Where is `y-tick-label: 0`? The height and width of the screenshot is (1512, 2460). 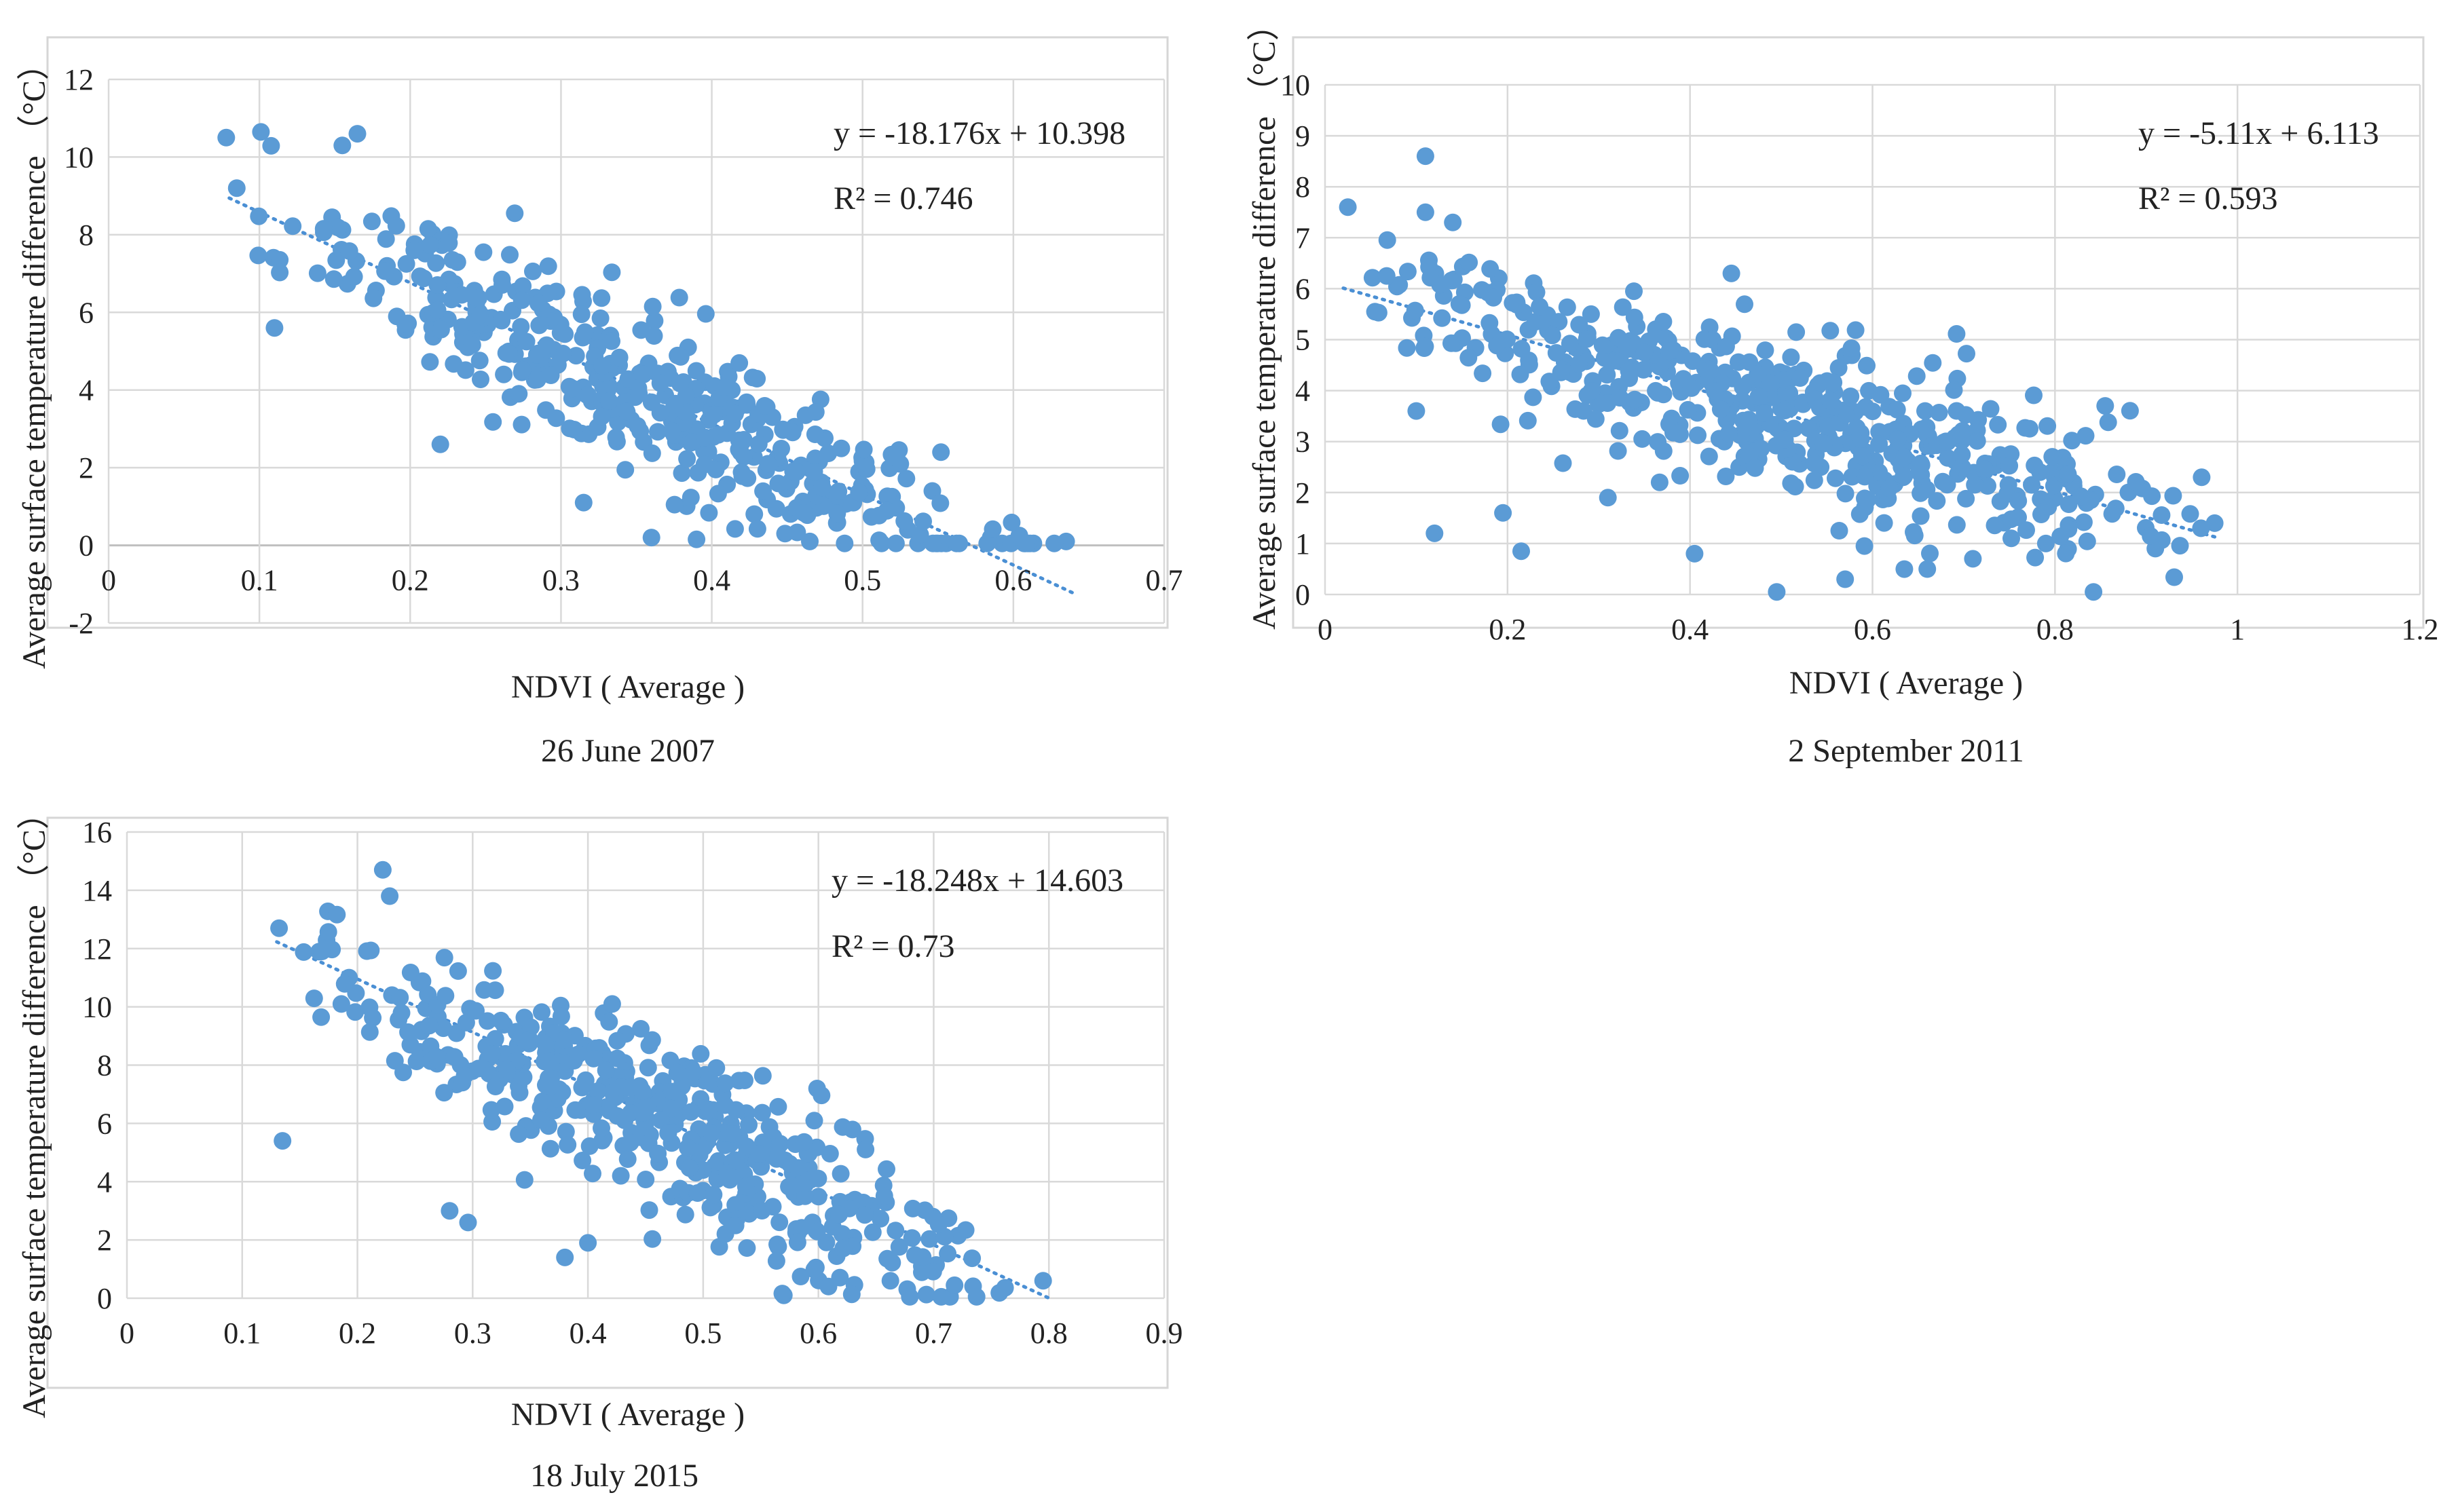 y-tick-label: 0 is located at coordinates (86, 546).